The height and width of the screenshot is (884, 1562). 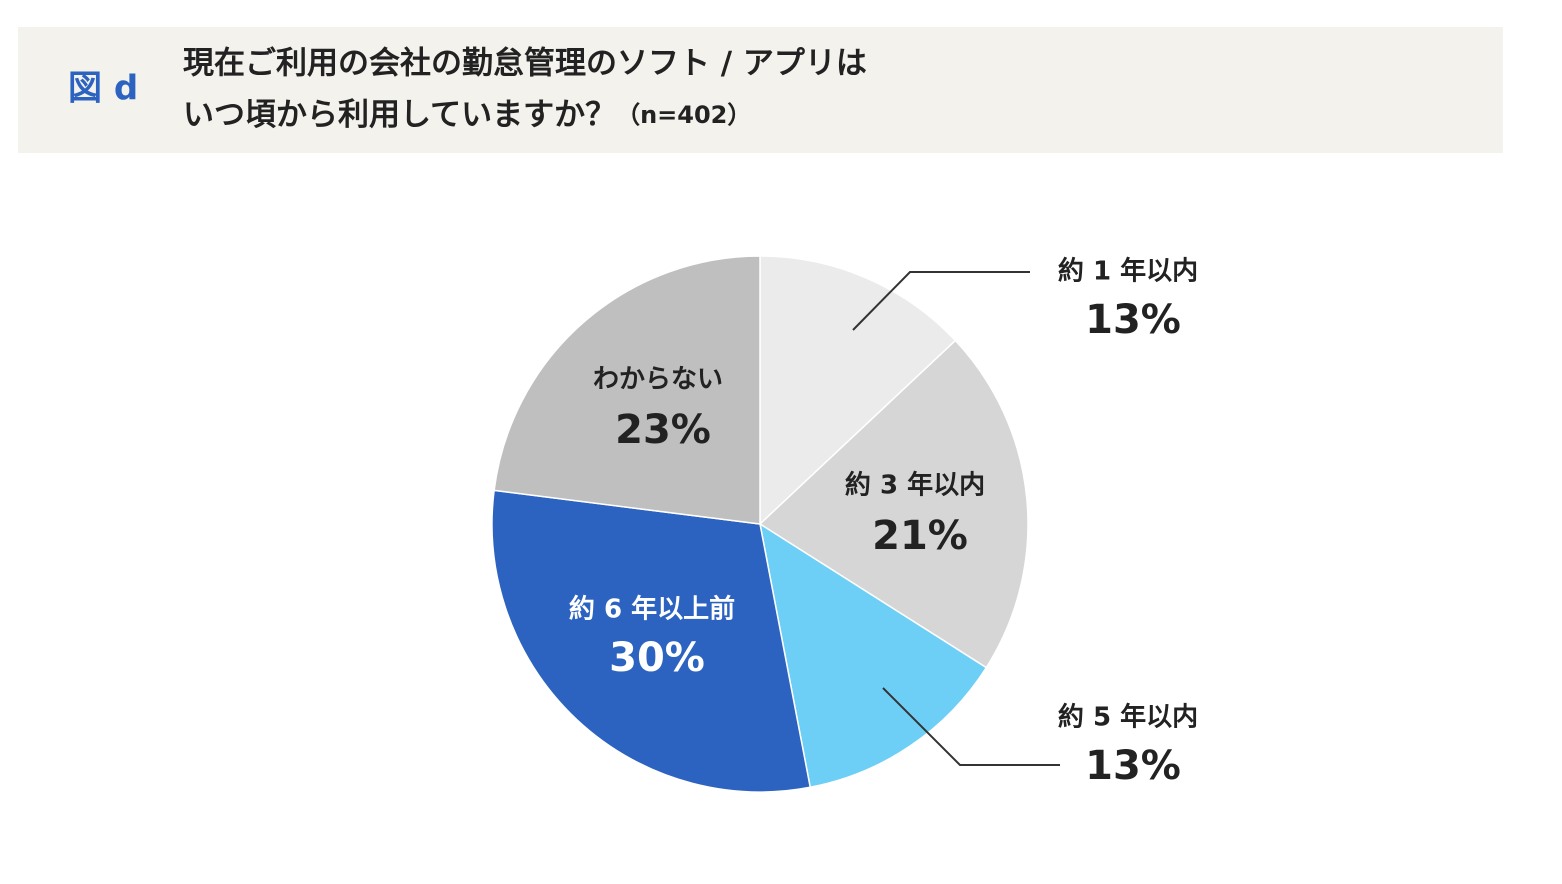 What do you see at coordinates (1128, 717) in the screenshot?
I see `slice-label: 約 5 年以内` at bounding box center [1128, 717].